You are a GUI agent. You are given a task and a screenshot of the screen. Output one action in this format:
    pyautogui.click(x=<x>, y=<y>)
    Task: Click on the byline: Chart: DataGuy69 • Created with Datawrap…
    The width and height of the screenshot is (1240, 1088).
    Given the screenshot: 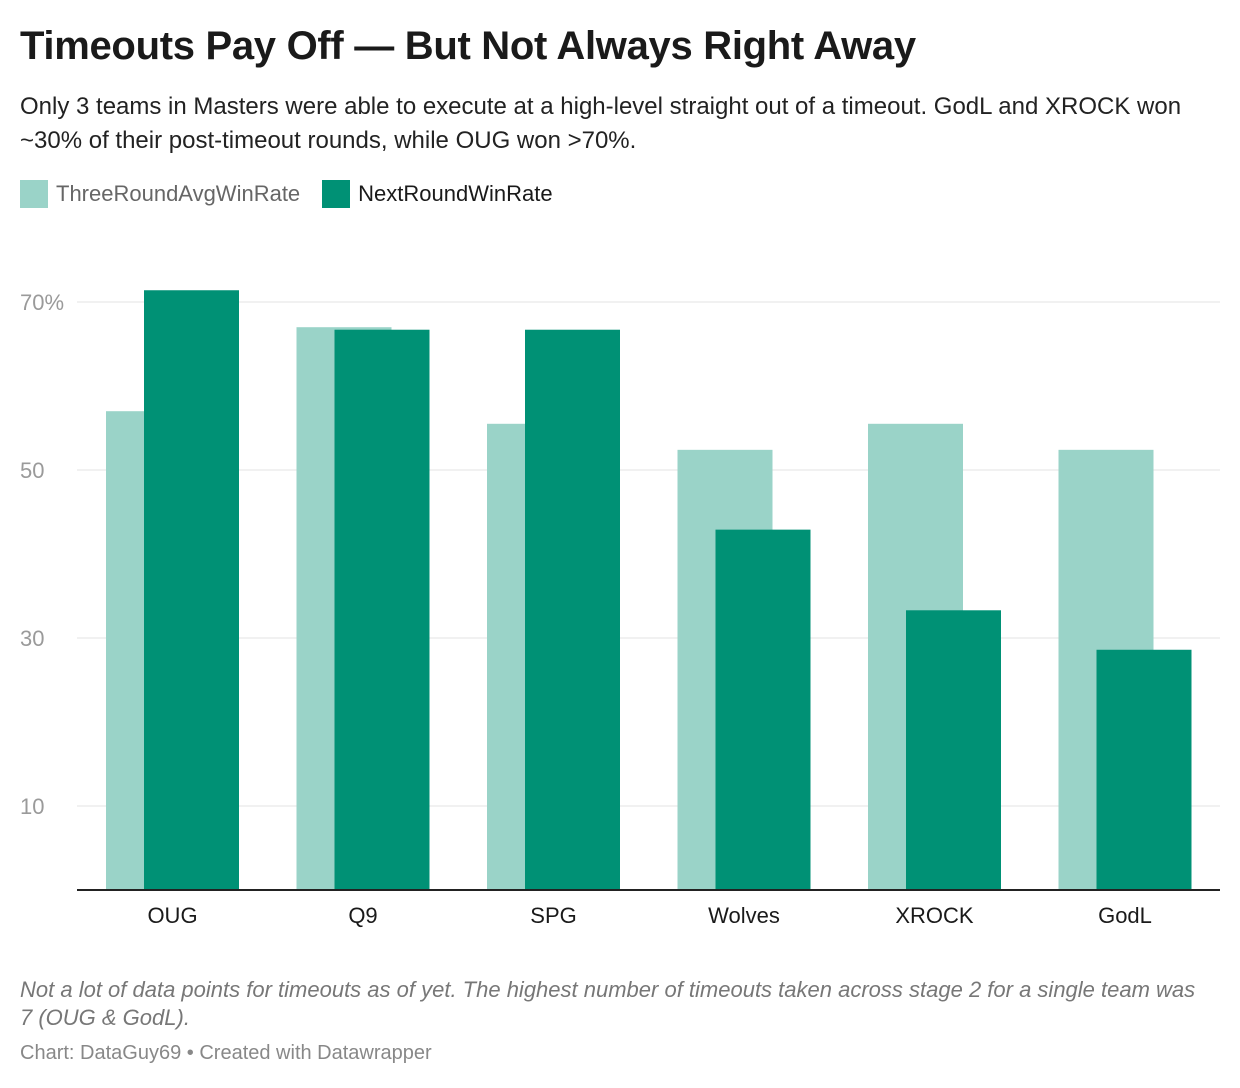 What is the action you would take?
    pyautogui.click(x=226, y=1053)
    